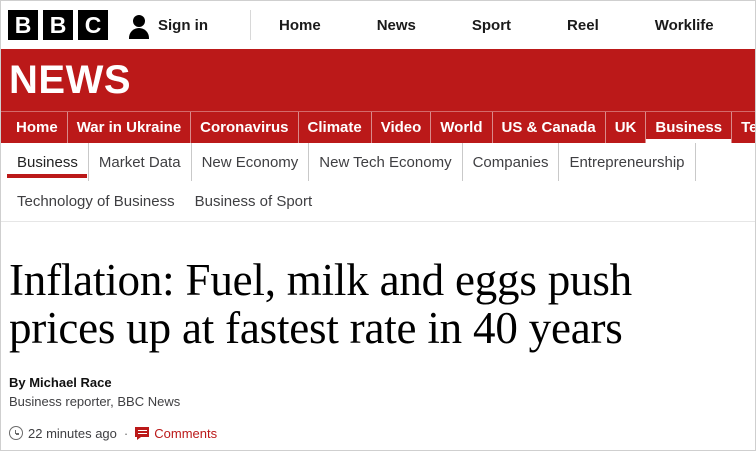 This screenshot has height=451, width=756. I want to click on primary-nav-item-coronavirus: Coronavirus, so click(245, 127).